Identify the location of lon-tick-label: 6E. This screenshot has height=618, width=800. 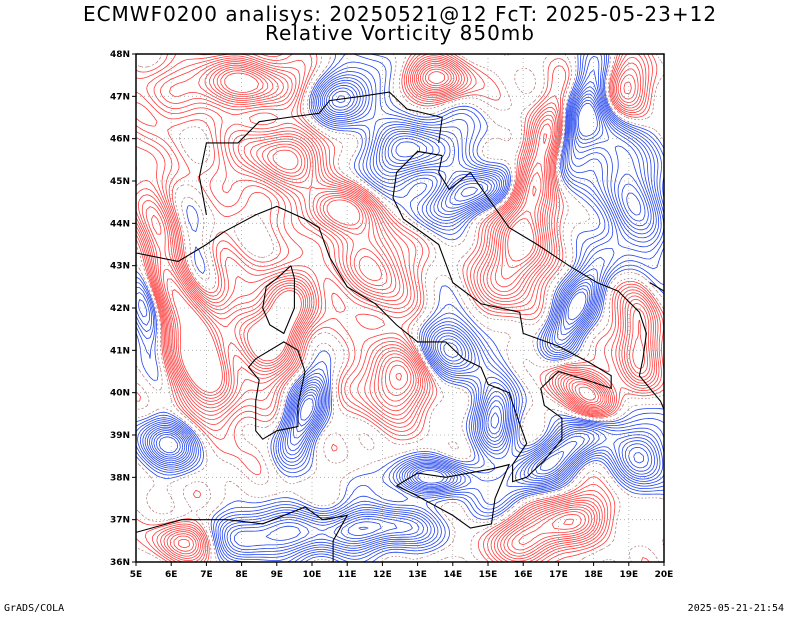
(171, 575).